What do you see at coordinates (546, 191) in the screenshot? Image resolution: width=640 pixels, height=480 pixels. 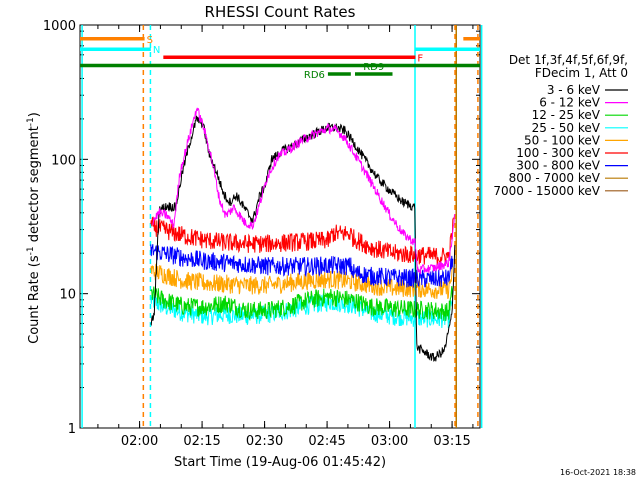 I see `legend-entry-label: 7000 - 15000 keV` at bounding box center [546, 191].